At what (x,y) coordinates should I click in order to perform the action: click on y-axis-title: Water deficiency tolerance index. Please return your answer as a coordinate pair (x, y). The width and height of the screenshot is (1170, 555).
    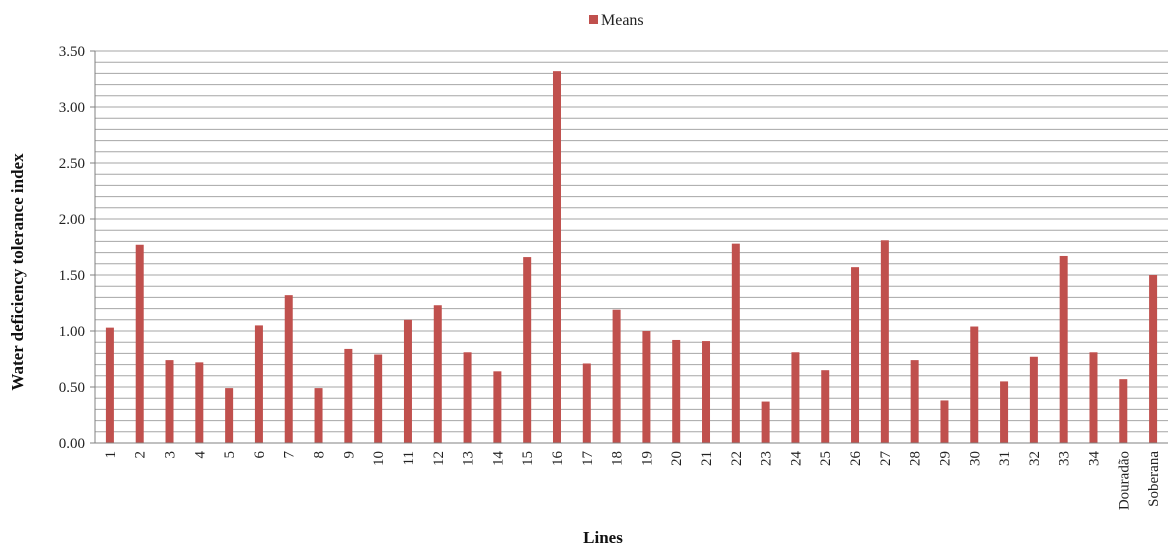
    Looking at the image, I should click on (17, 272).